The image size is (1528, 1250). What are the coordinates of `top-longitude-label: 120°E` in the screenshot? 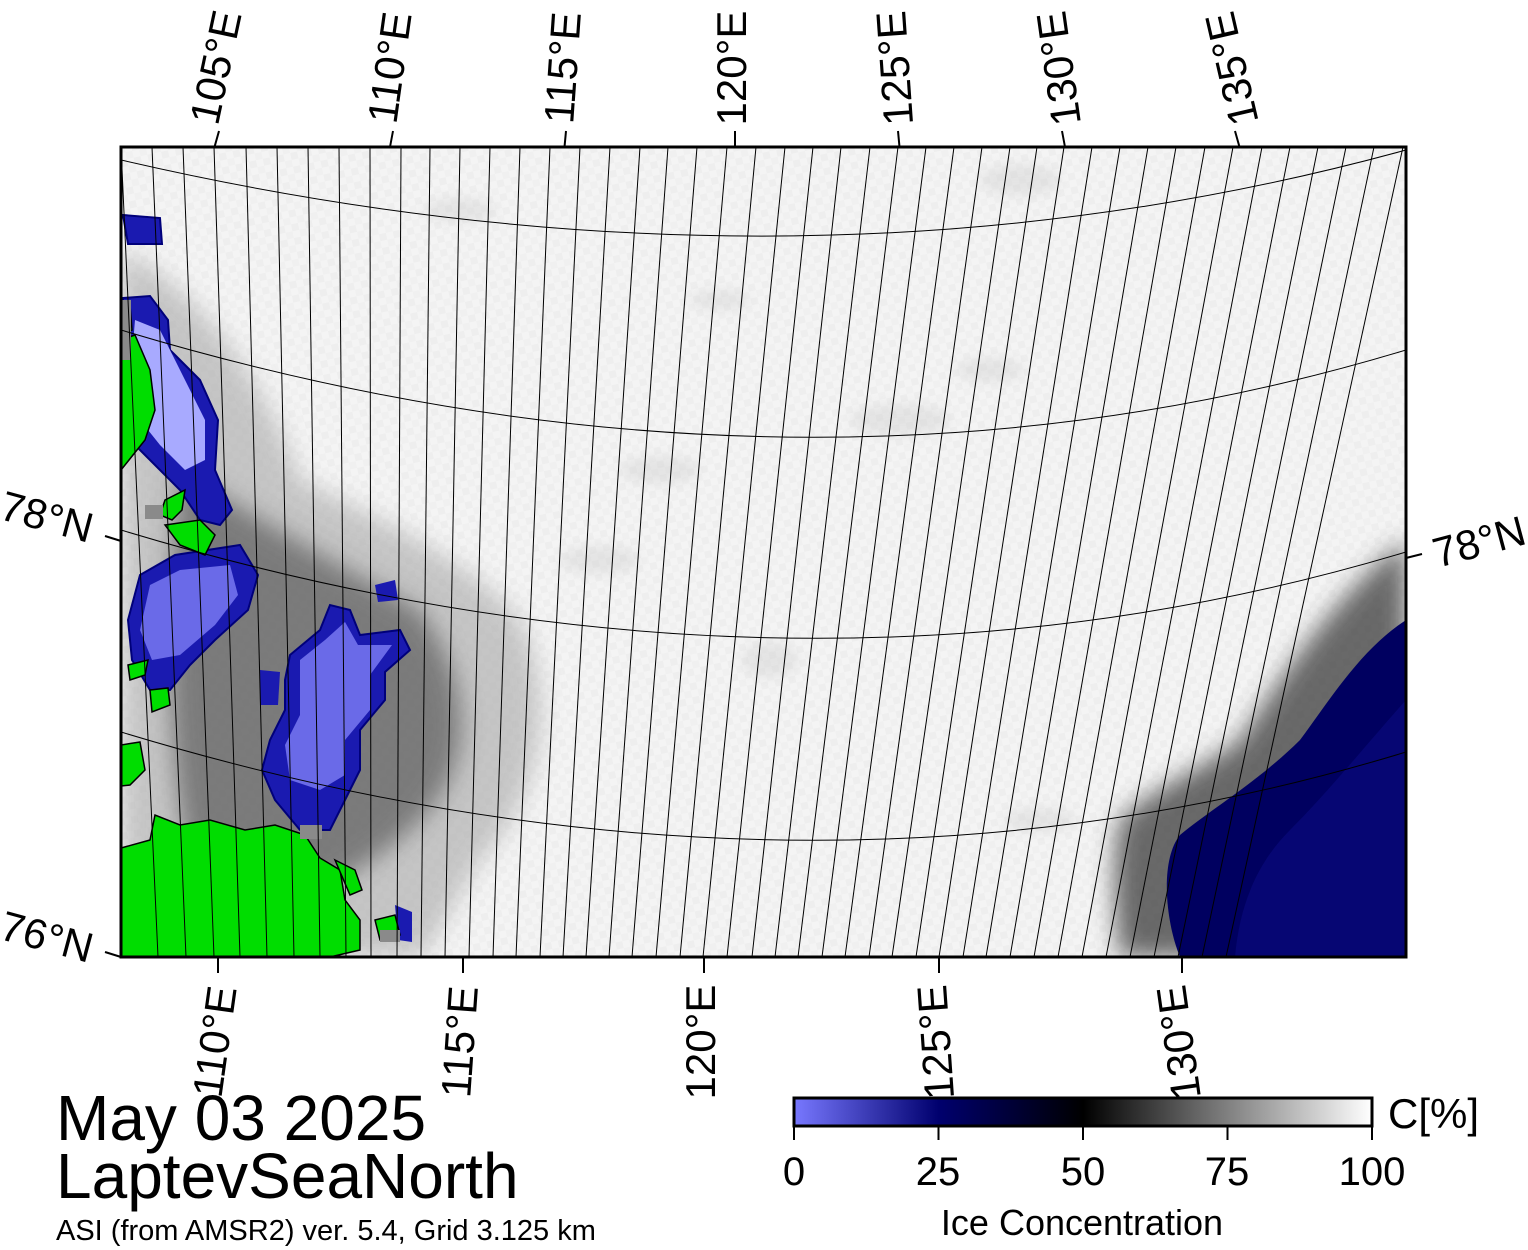 It's located at (731, 68).